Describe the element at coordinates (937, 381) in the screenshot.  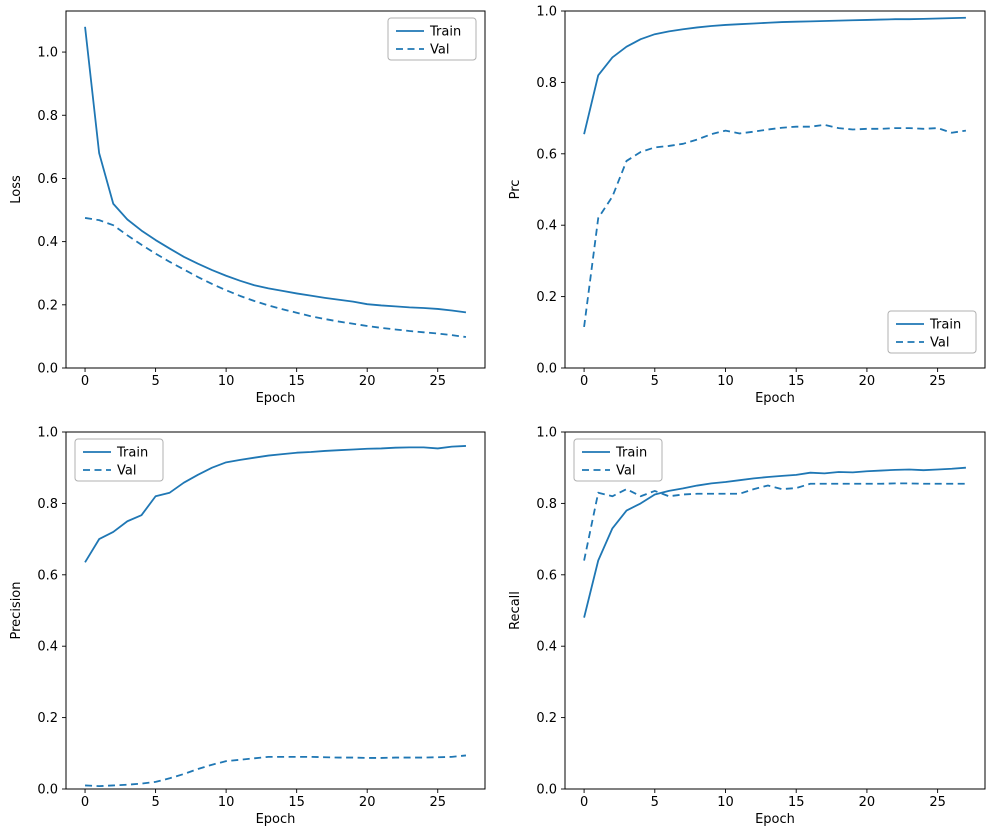
I see `prc-xtick-label: 25` at that location.